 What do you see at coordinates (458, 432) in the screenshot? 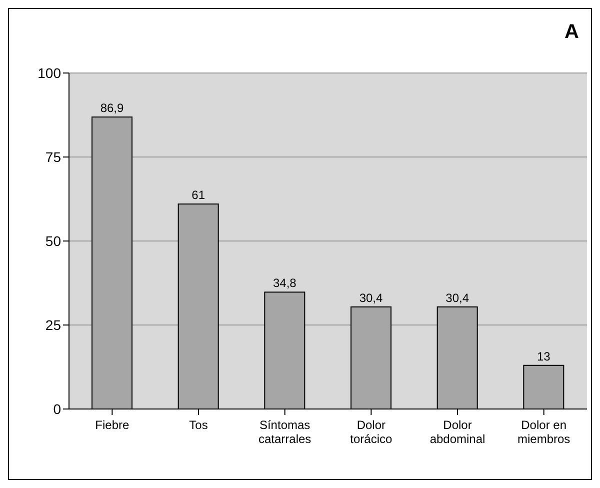
I see `x-tick-label: Dolor abdominal` at bounding box center [458, 432].